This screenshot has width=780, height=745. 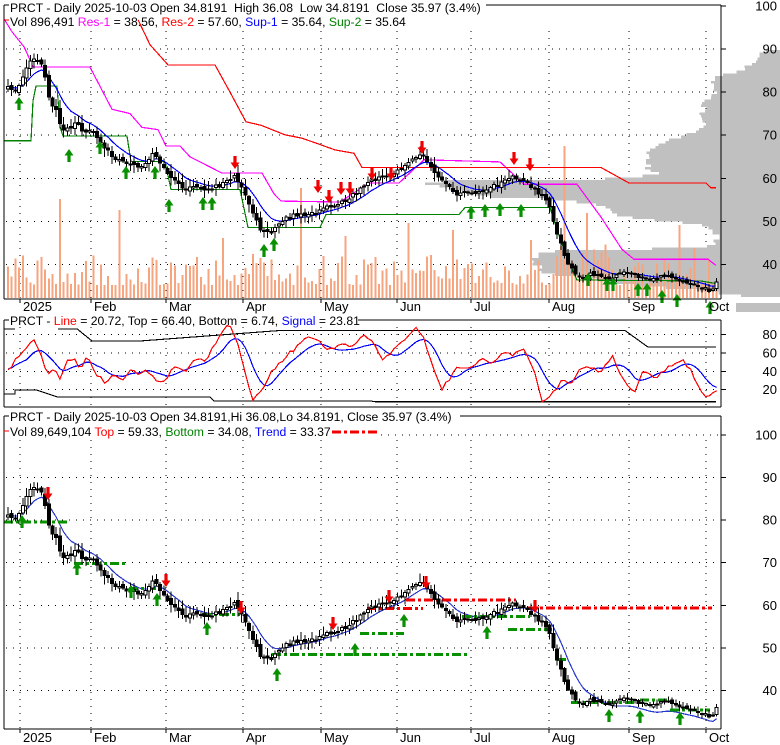 I want to click on svg-text: 20, so click(x=770, y=389).